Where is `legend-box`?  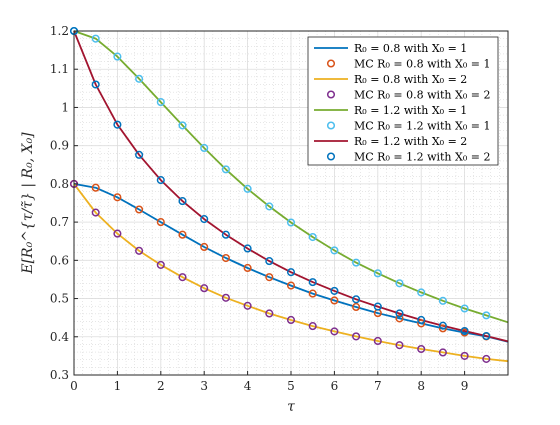 legend-box is located at coordinates (403, 101).